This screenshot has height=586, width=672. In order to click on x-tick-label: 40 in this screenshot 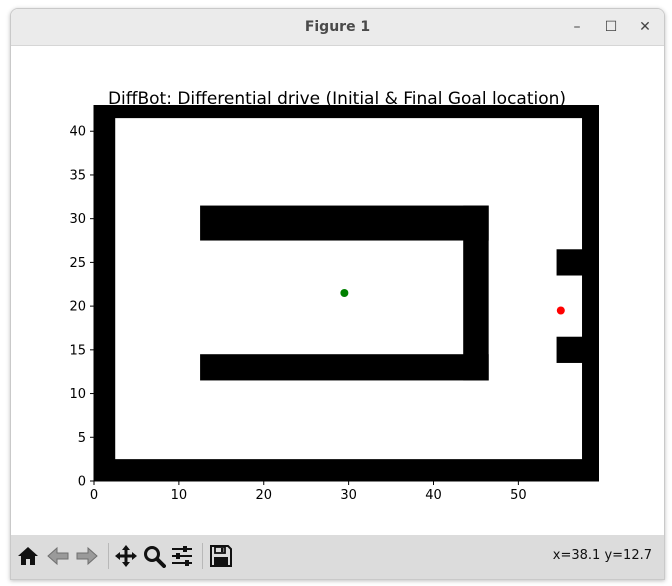, I will do `click(433, 495)`.